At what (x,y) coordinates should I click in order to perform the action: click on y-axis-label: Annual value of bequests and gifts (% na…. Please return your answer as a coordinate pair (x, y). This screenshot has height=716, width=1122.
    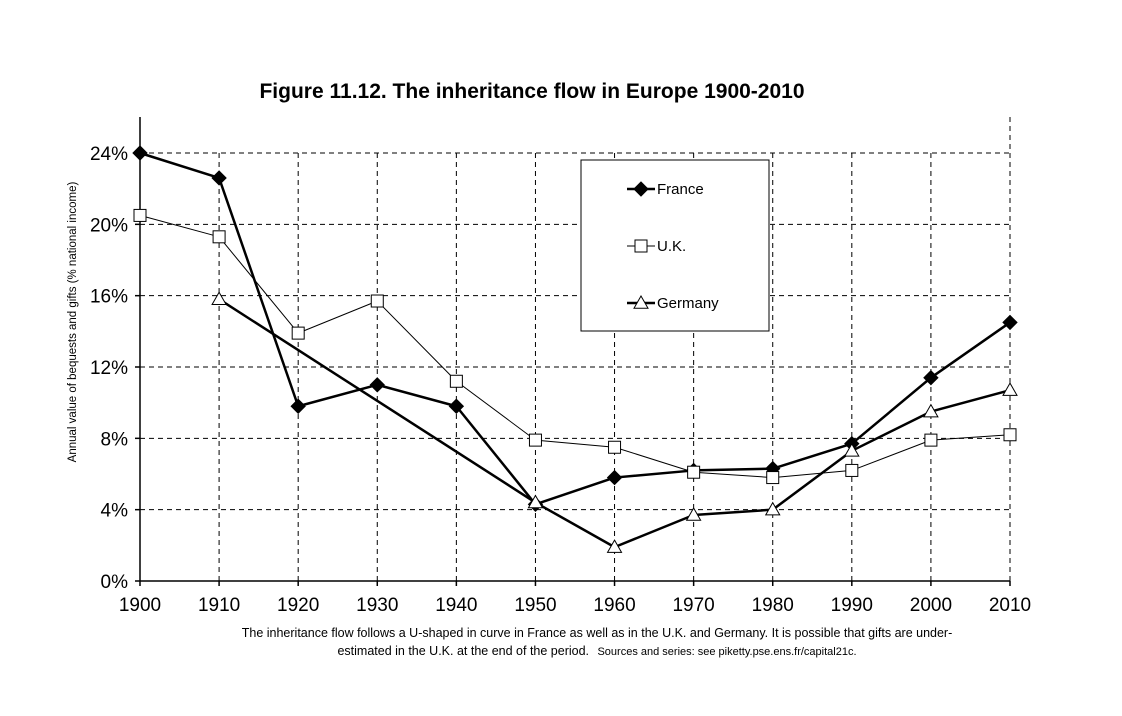
    Looking at the image, I should click on (73, 322).